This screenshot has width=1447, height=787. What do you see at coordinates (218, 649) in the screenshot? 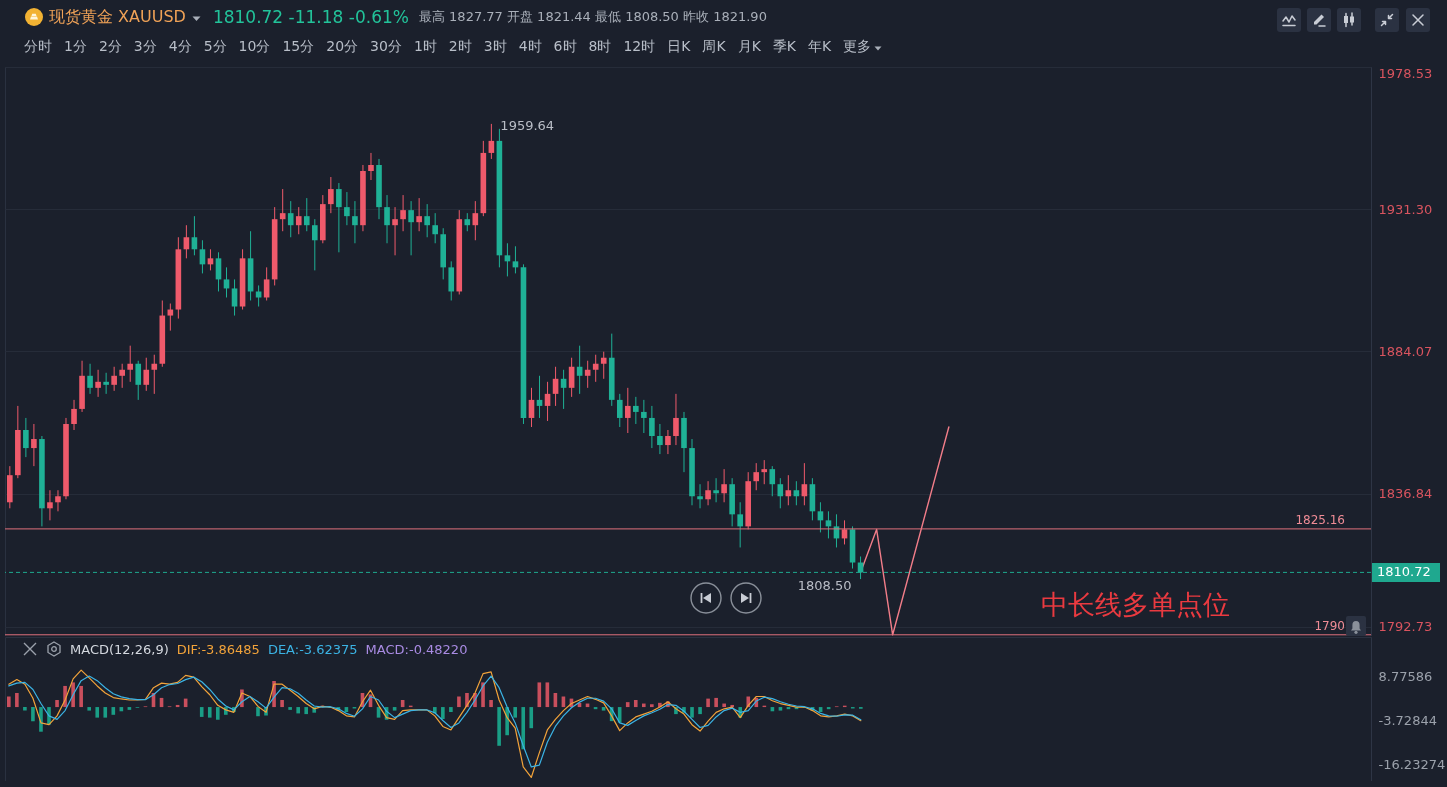
I see `series-label: DIF:-3.86485` at bounding box center [218, 649].